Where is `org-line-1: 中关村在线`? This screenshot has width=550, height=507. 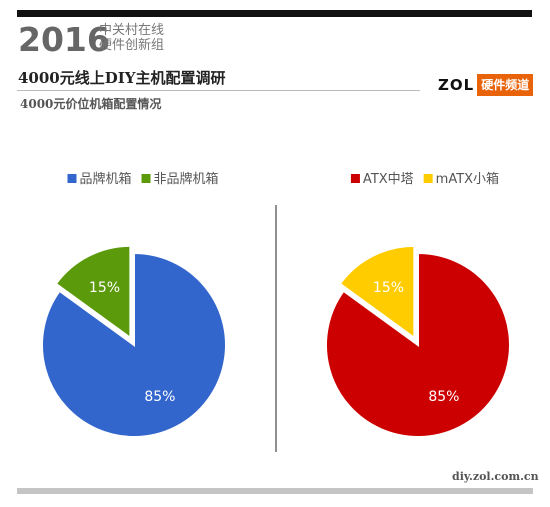 org-line-1: 中关村在线 is located at coordinates (132, 30).